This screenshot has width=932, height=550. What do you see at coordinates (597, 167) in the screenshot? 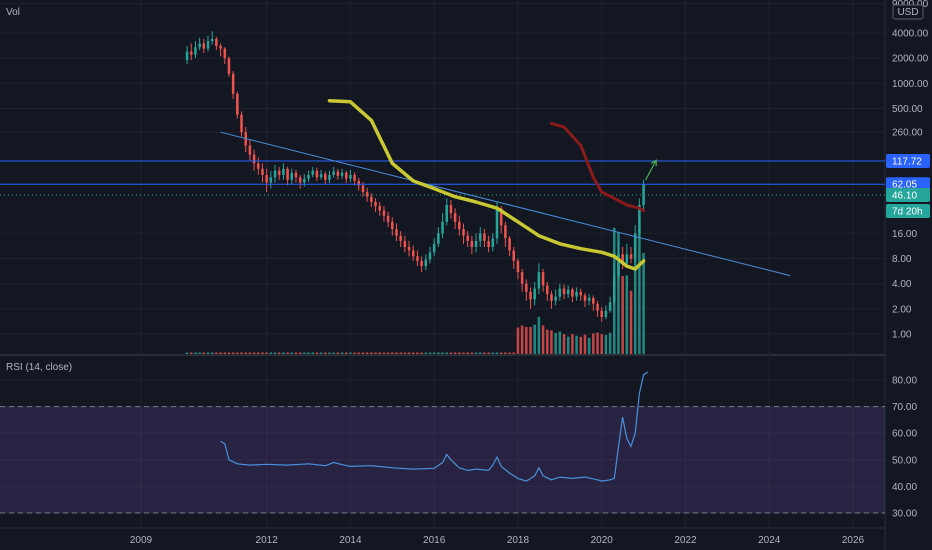
I see `moving-average-red` at bounding box center [597, 167].